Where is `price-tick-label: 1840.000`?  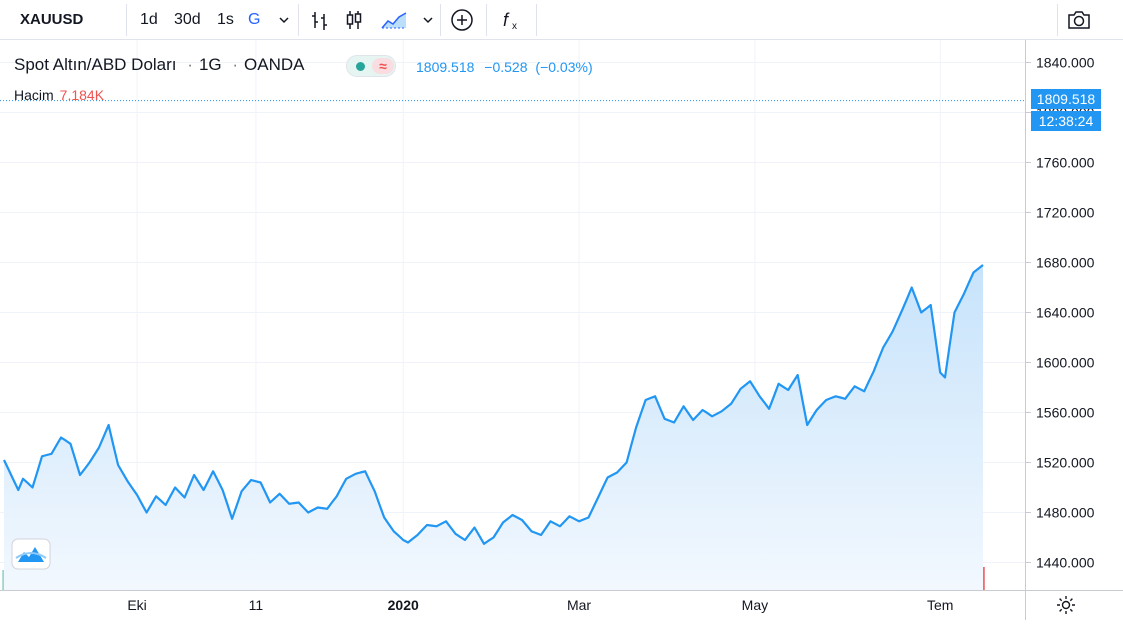
price-tick-label: 1840.000 is located at coordinates (1065, 63).